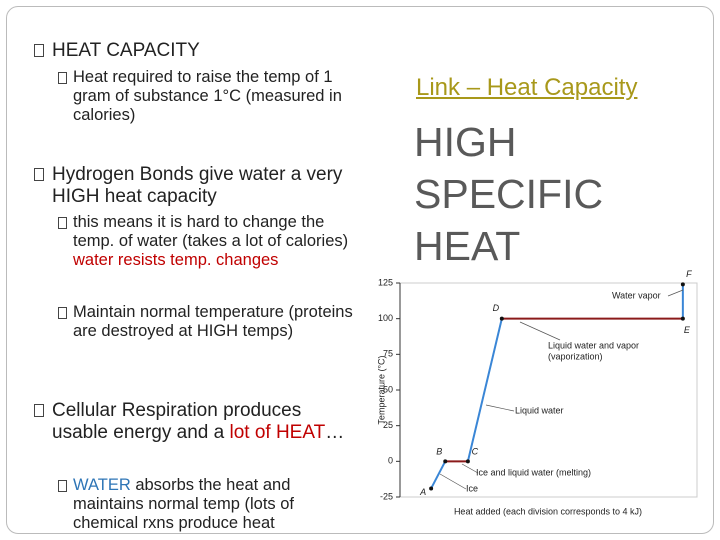  I want to click on y-tick-label: 75, so click(388, 354).